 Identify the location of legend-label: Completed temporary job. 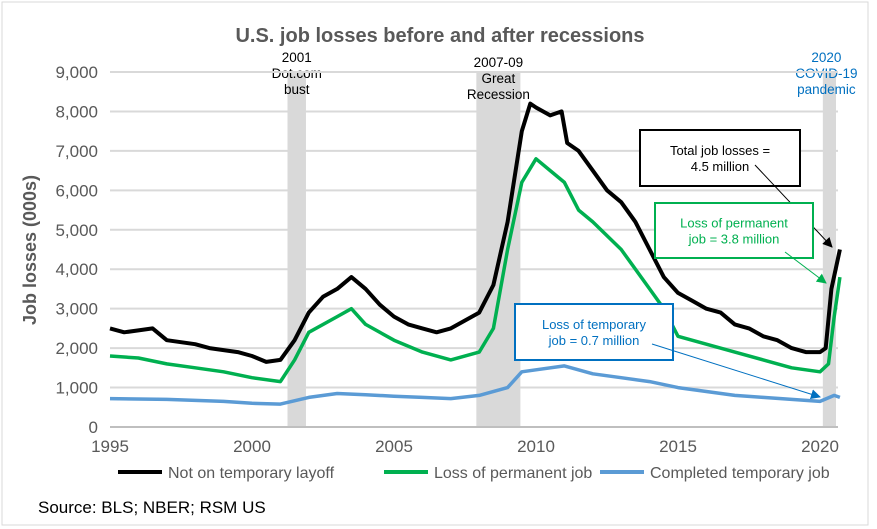
(740, 473).